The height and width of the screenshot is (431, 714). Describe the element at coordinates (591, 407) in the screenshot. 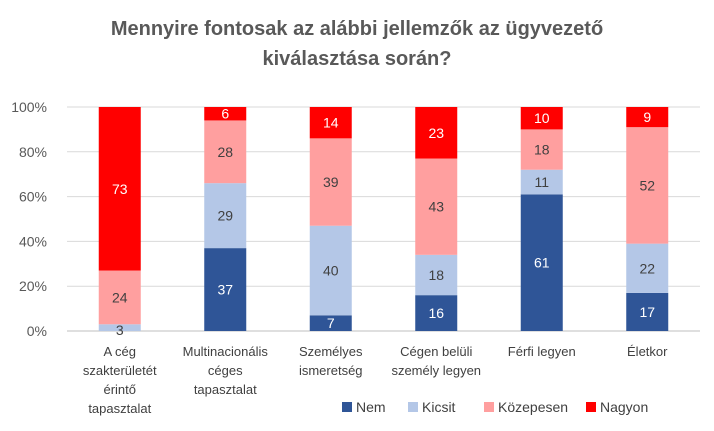

I see `legend-swatch-nagyon` at that location.